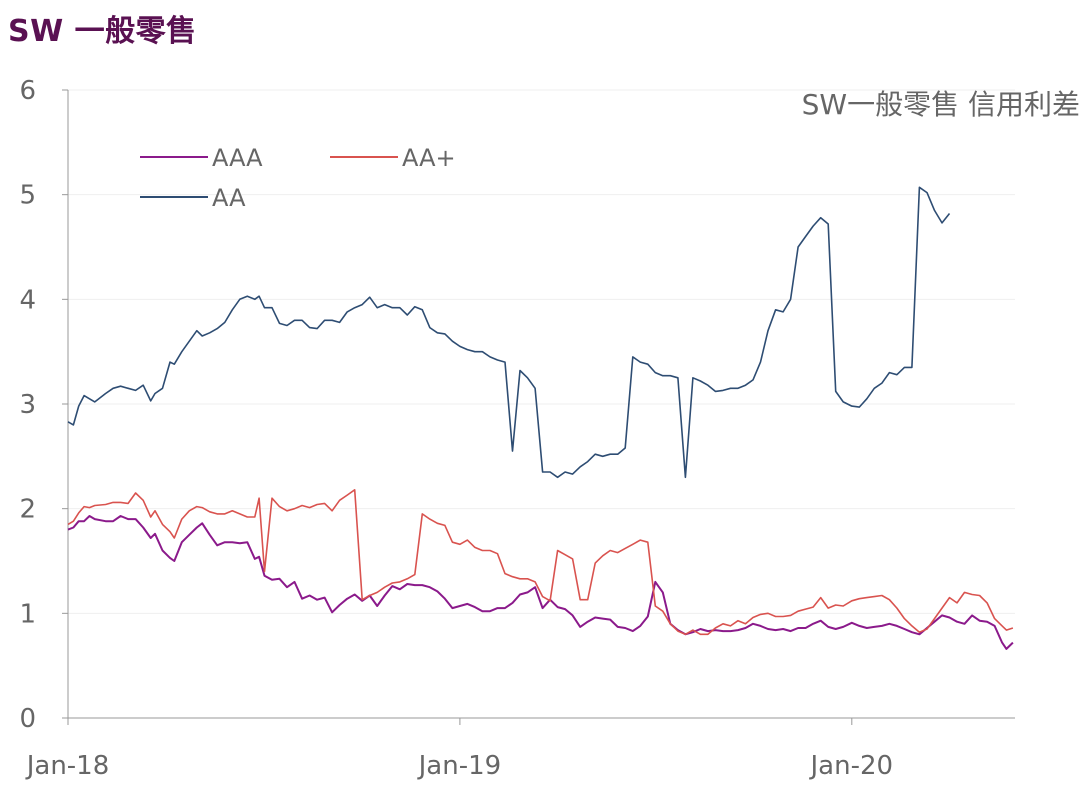 The image size is (1080, 791). I want to click on y-tick-labels: 0 1 2 3 4 5 6, so click(27, 405).